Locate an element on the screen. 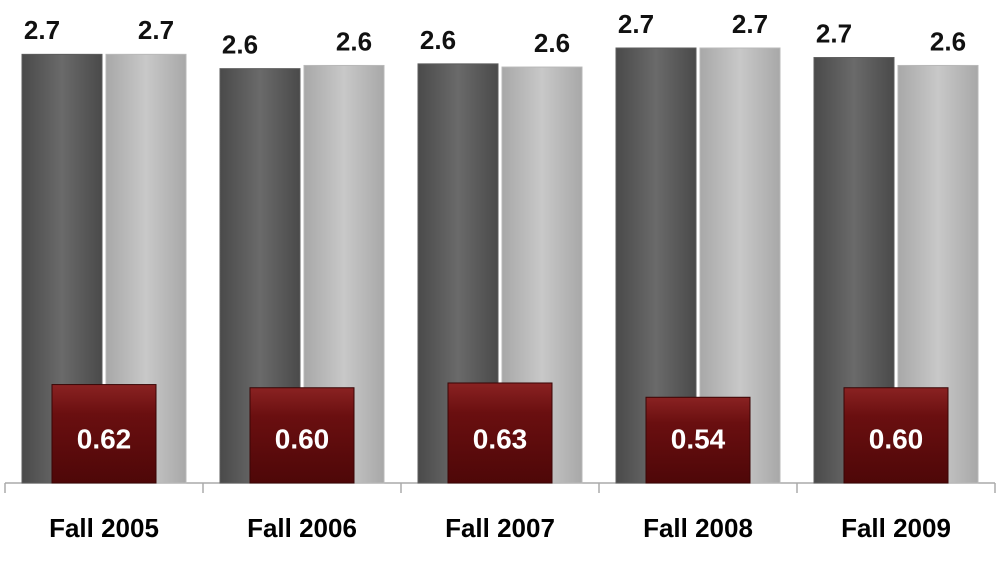  x-tick-label: Fall 2007 is located at coordinates (500, 528).